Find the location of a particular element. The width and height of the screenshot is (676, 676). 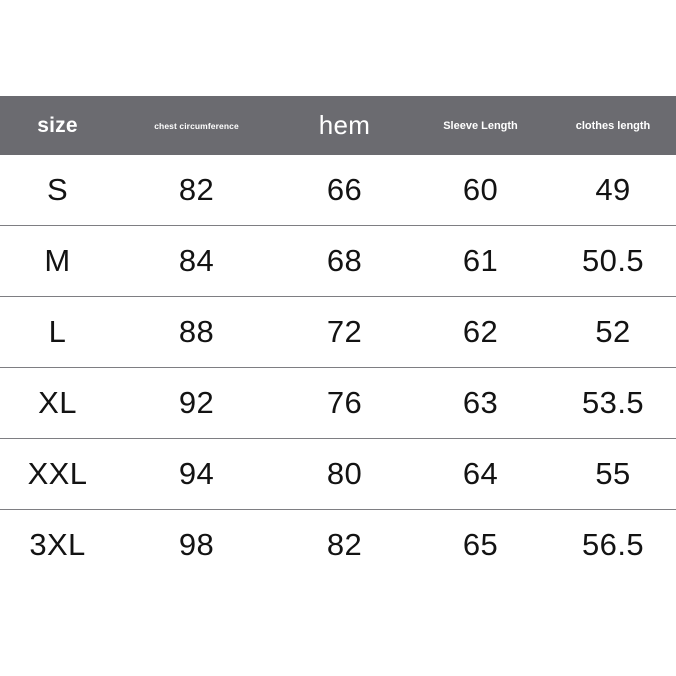

cell-clothes: 55 is located at coordinates (613, 473).